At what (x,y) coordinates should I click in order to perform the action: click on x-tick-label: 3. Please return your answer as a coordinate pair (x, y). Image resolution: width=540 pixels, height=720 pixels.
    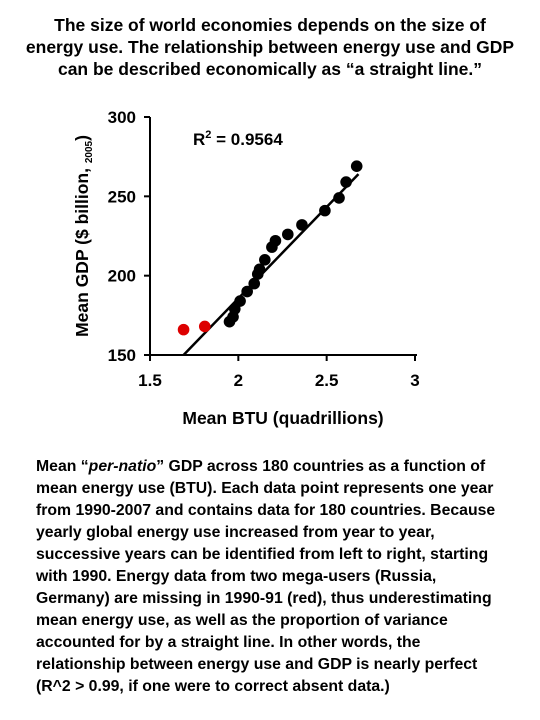
    Looking at the image, I should click on (414, 380).